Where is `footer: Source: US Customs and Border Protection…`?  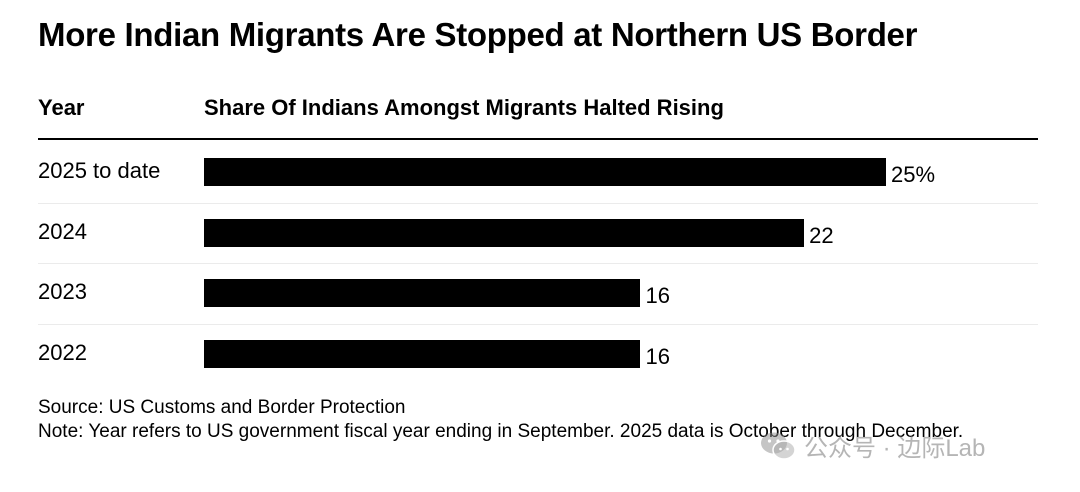 footer: Source: US Customs and Border Protection… is located at coordinates (518, 420).